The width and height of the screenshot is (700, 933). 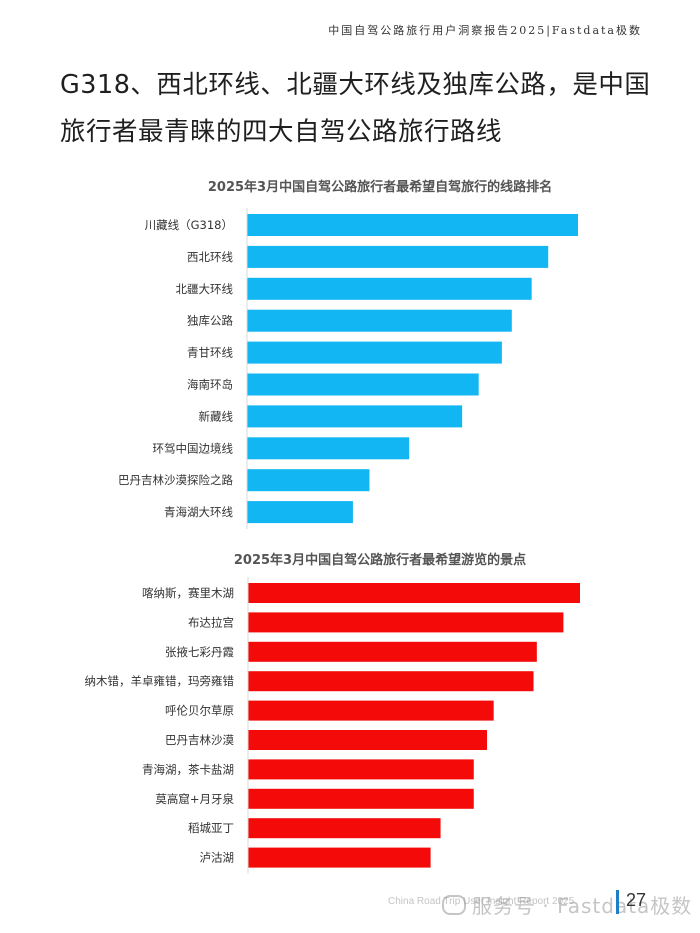 What do you see at coordinates (189, 225) in the screenshot?
I see `category-label: 川藏线（G318）` at bounding box center [189, 225].